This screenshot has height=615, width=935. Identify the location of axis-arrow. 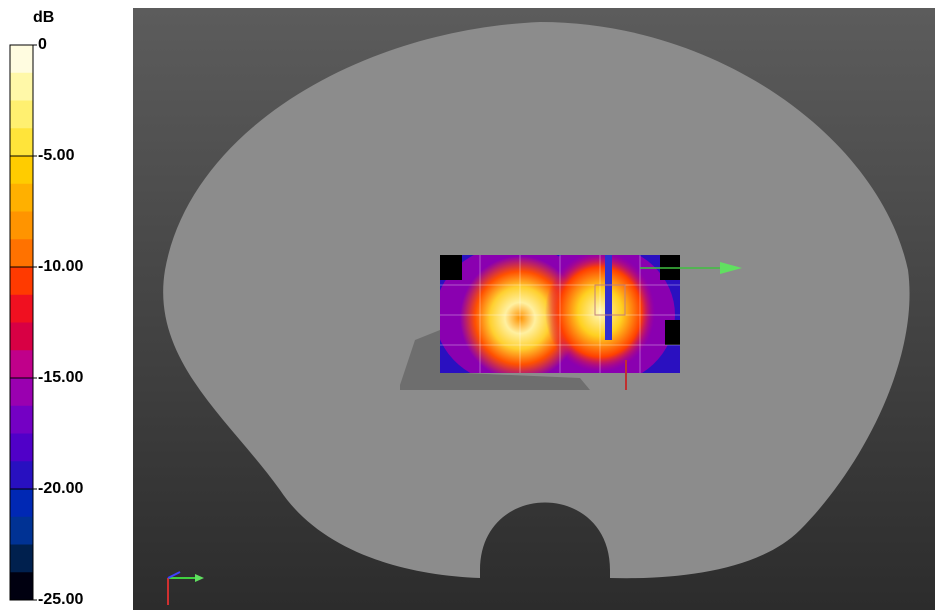
(731, 268).